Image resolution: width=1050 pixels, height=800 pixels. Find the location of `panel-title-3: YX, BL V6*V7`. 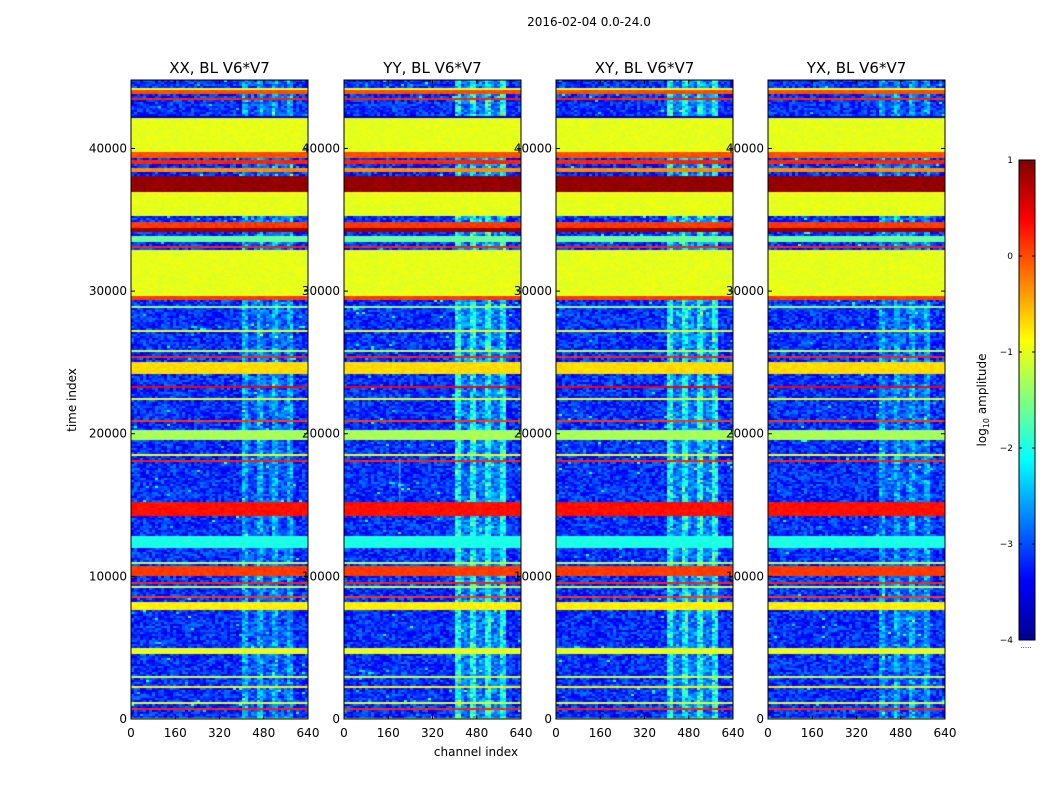

panel-title-3: YX, BL V6*V7 is located at coordinates (856, 68).